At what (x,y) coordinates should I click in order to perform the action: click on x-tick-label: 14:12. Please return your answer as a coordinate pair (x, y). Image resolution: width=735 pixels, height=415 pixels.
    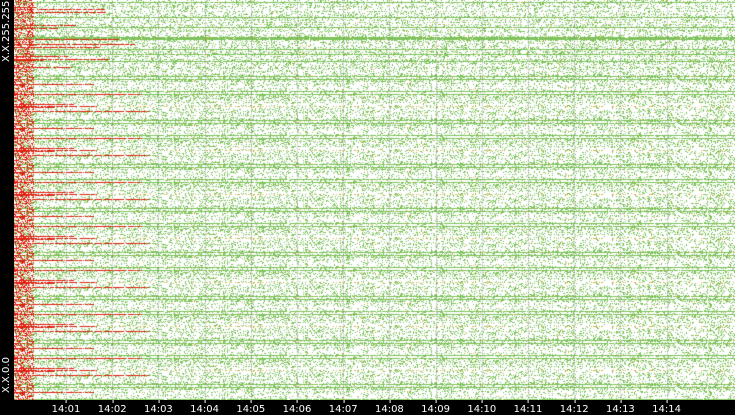
    Looking at the image, I should click on (574, 407).